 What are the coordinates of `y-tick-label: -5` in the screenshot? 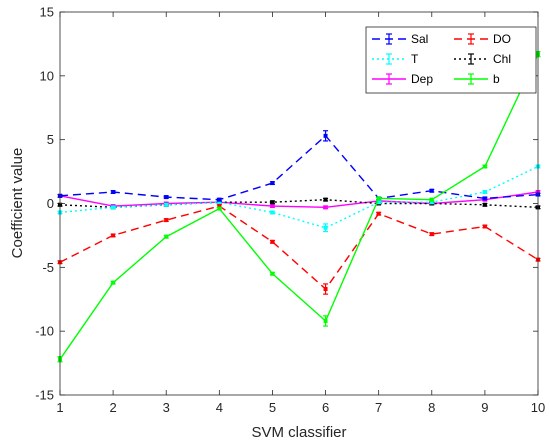 It's located at (48, 267).